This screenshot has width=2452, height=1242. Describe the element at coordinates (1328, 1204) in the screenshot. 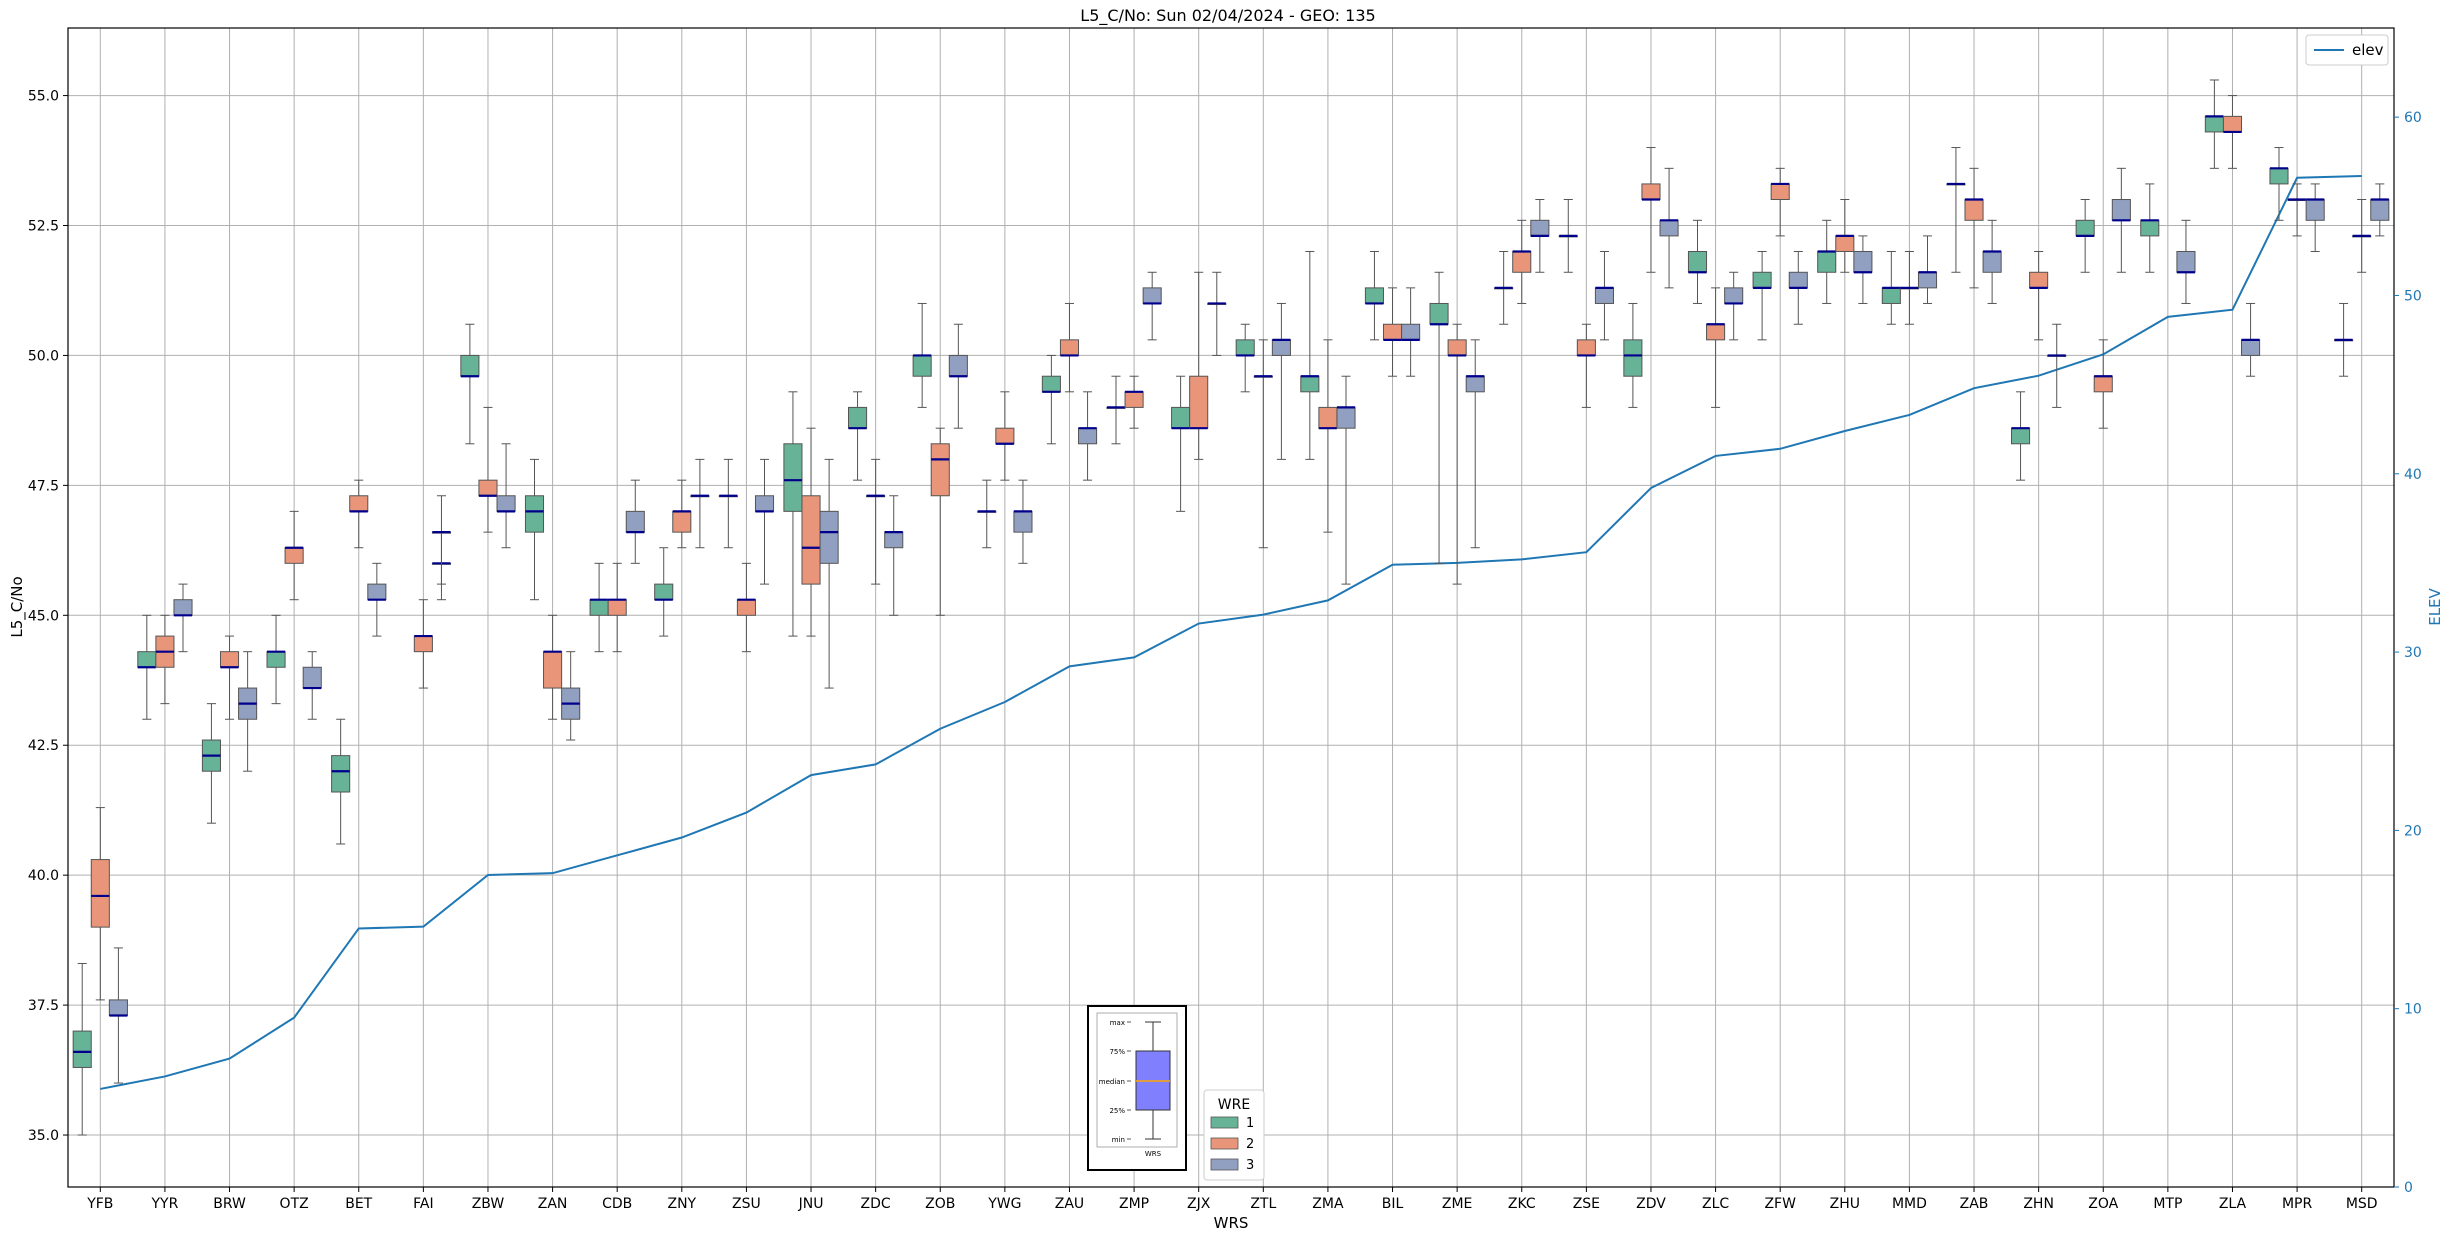

I see `x-tick-label: ZMA` at that location.